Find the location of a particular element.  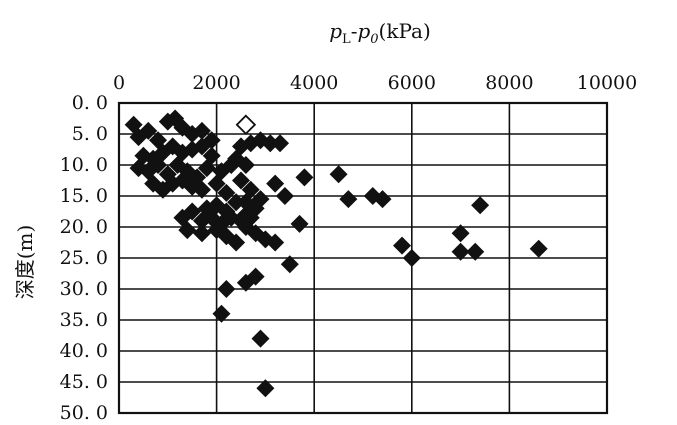

y-tick-label: 25. 0 is located at coordinates (84, 258).